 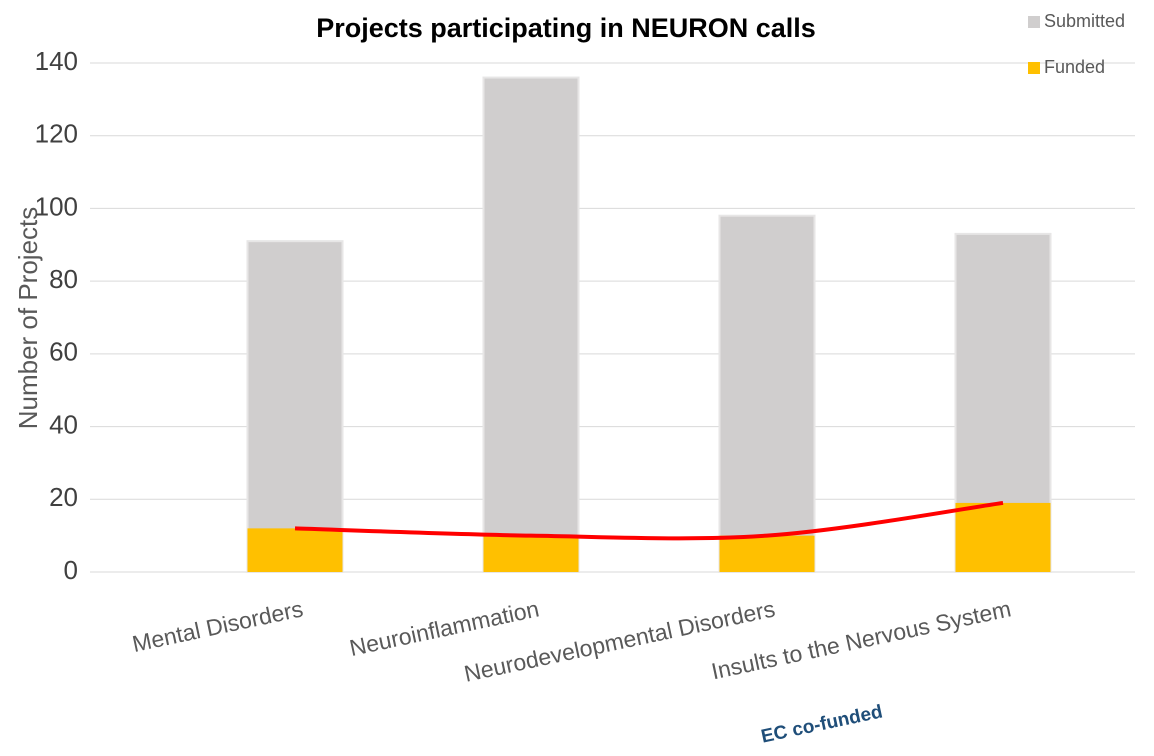 I want to click on y-tick-label: 100, so click(x=56, y=206).